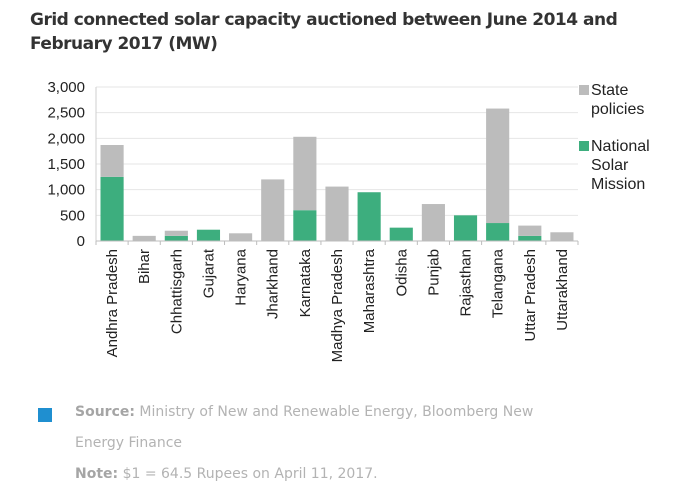  Describe the element at coordinates (562, 290) in the screenshot. I see `x-tick-label: Uttarakhand` at that location.